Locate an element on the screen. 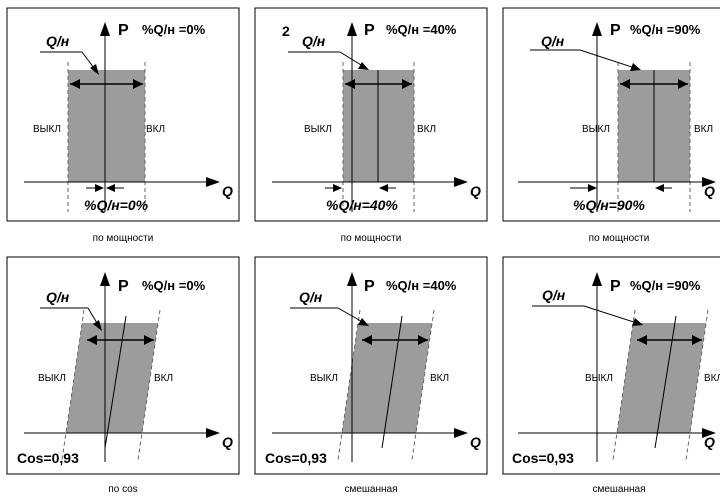  bottom-label: %Q/н=90% is located at coordinates (609, 205).